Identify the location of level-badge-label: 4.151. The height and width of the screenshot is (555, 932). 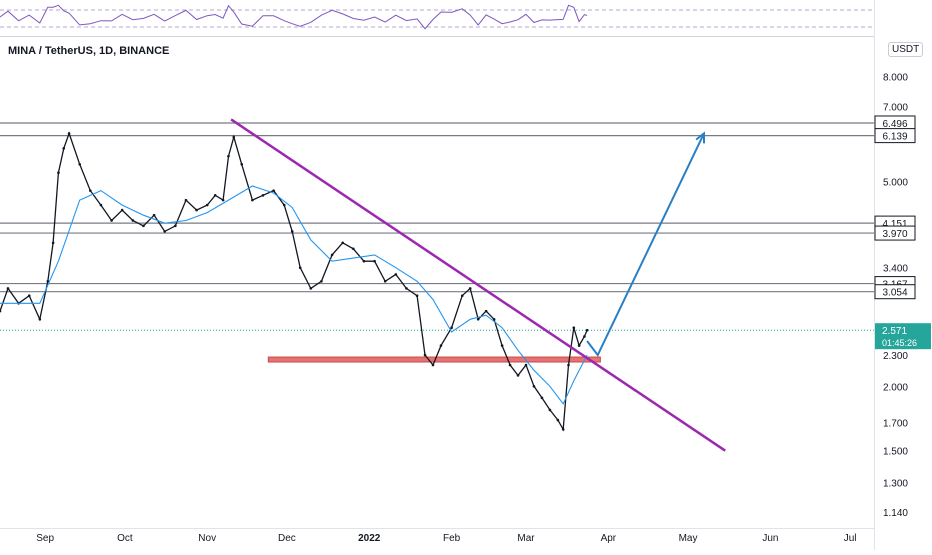
(894, 224).